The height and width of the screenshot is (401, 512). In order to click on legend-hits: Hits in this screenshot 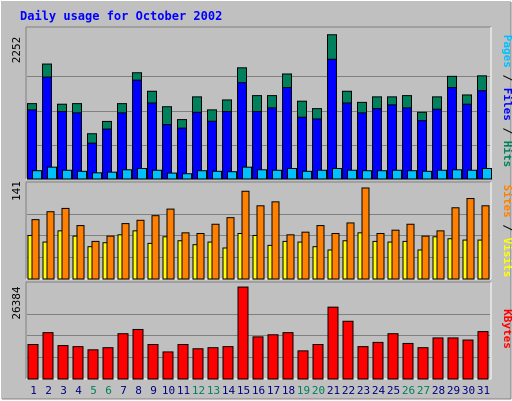, I will do `click(506, 154)`.